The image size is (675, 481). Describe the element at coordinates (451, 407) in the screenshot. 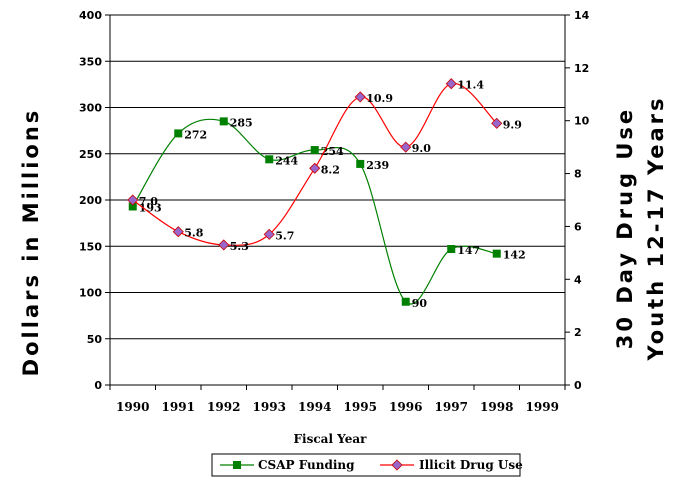

I see `x-tick-label: 1997` at that location.